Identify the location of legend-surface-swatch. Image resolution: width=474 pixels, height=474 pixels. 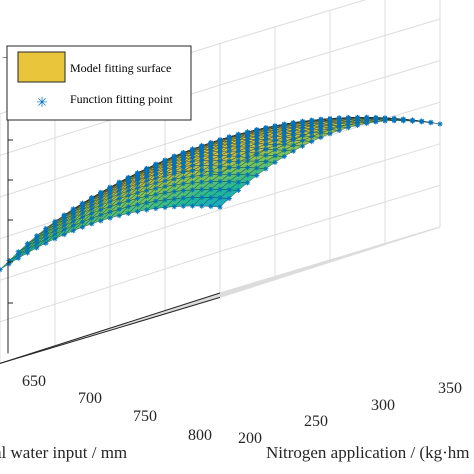
(41, 67).